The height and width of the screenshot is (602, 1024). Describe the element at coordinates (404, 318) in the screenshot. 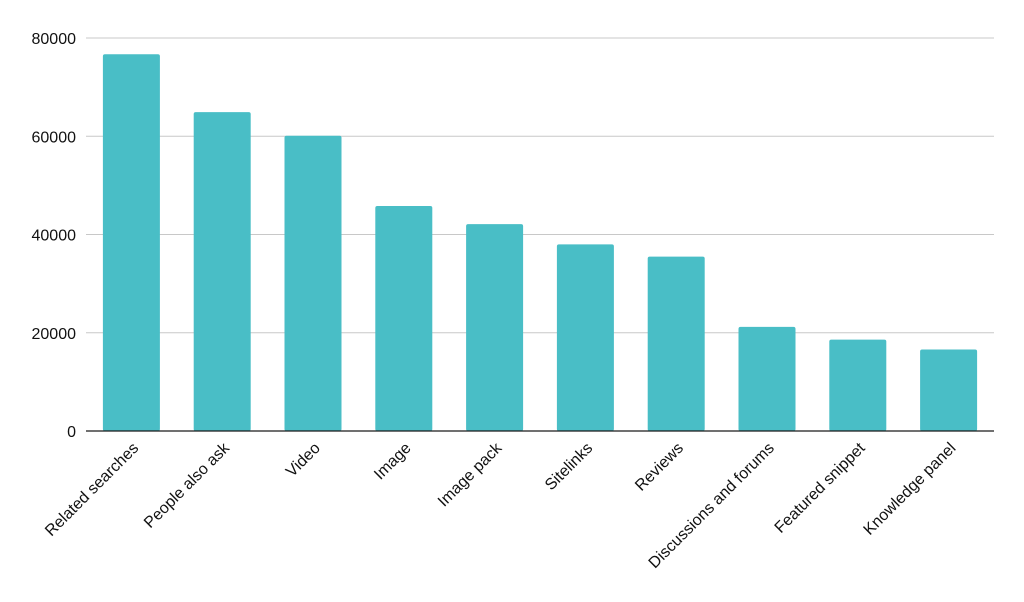

I see `bar-image` at that location.